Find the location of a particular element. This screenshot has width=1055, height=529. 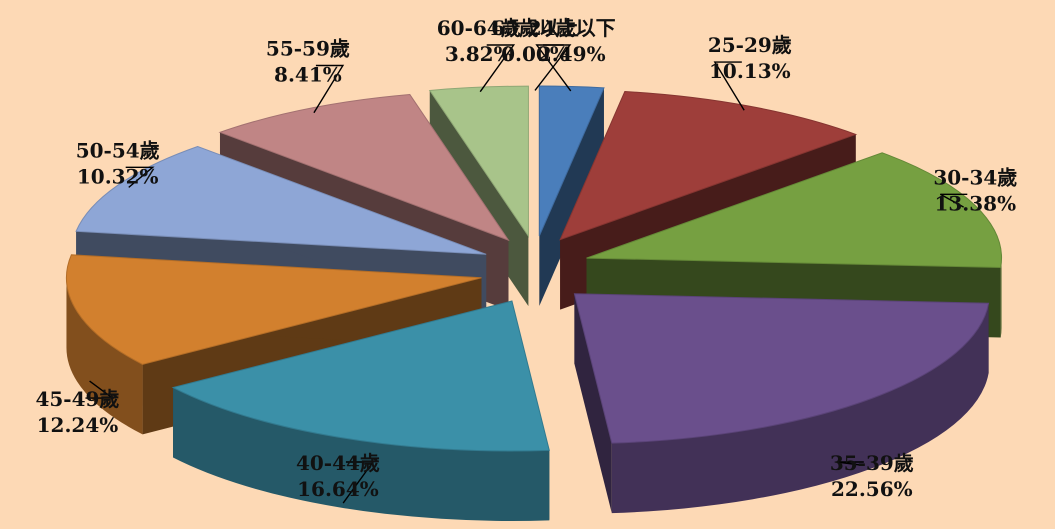

slice-category-label: 50-54歲 is located at coordinates (118, 150).